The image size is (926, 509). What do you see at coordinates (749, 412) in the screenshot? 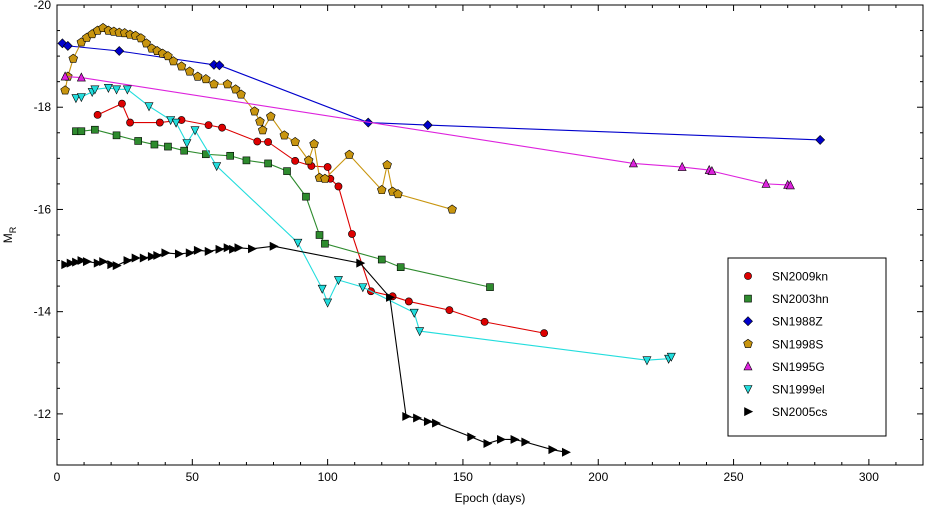
I see `legend-marker-sn2005cs` at bounding box center [749, 412].